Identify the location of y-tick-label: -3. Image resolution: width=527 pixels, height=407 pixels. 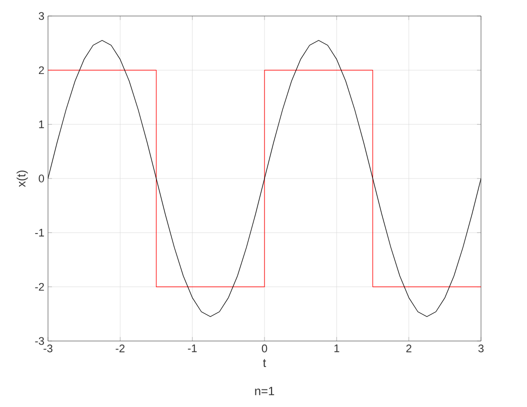
(39, 341).